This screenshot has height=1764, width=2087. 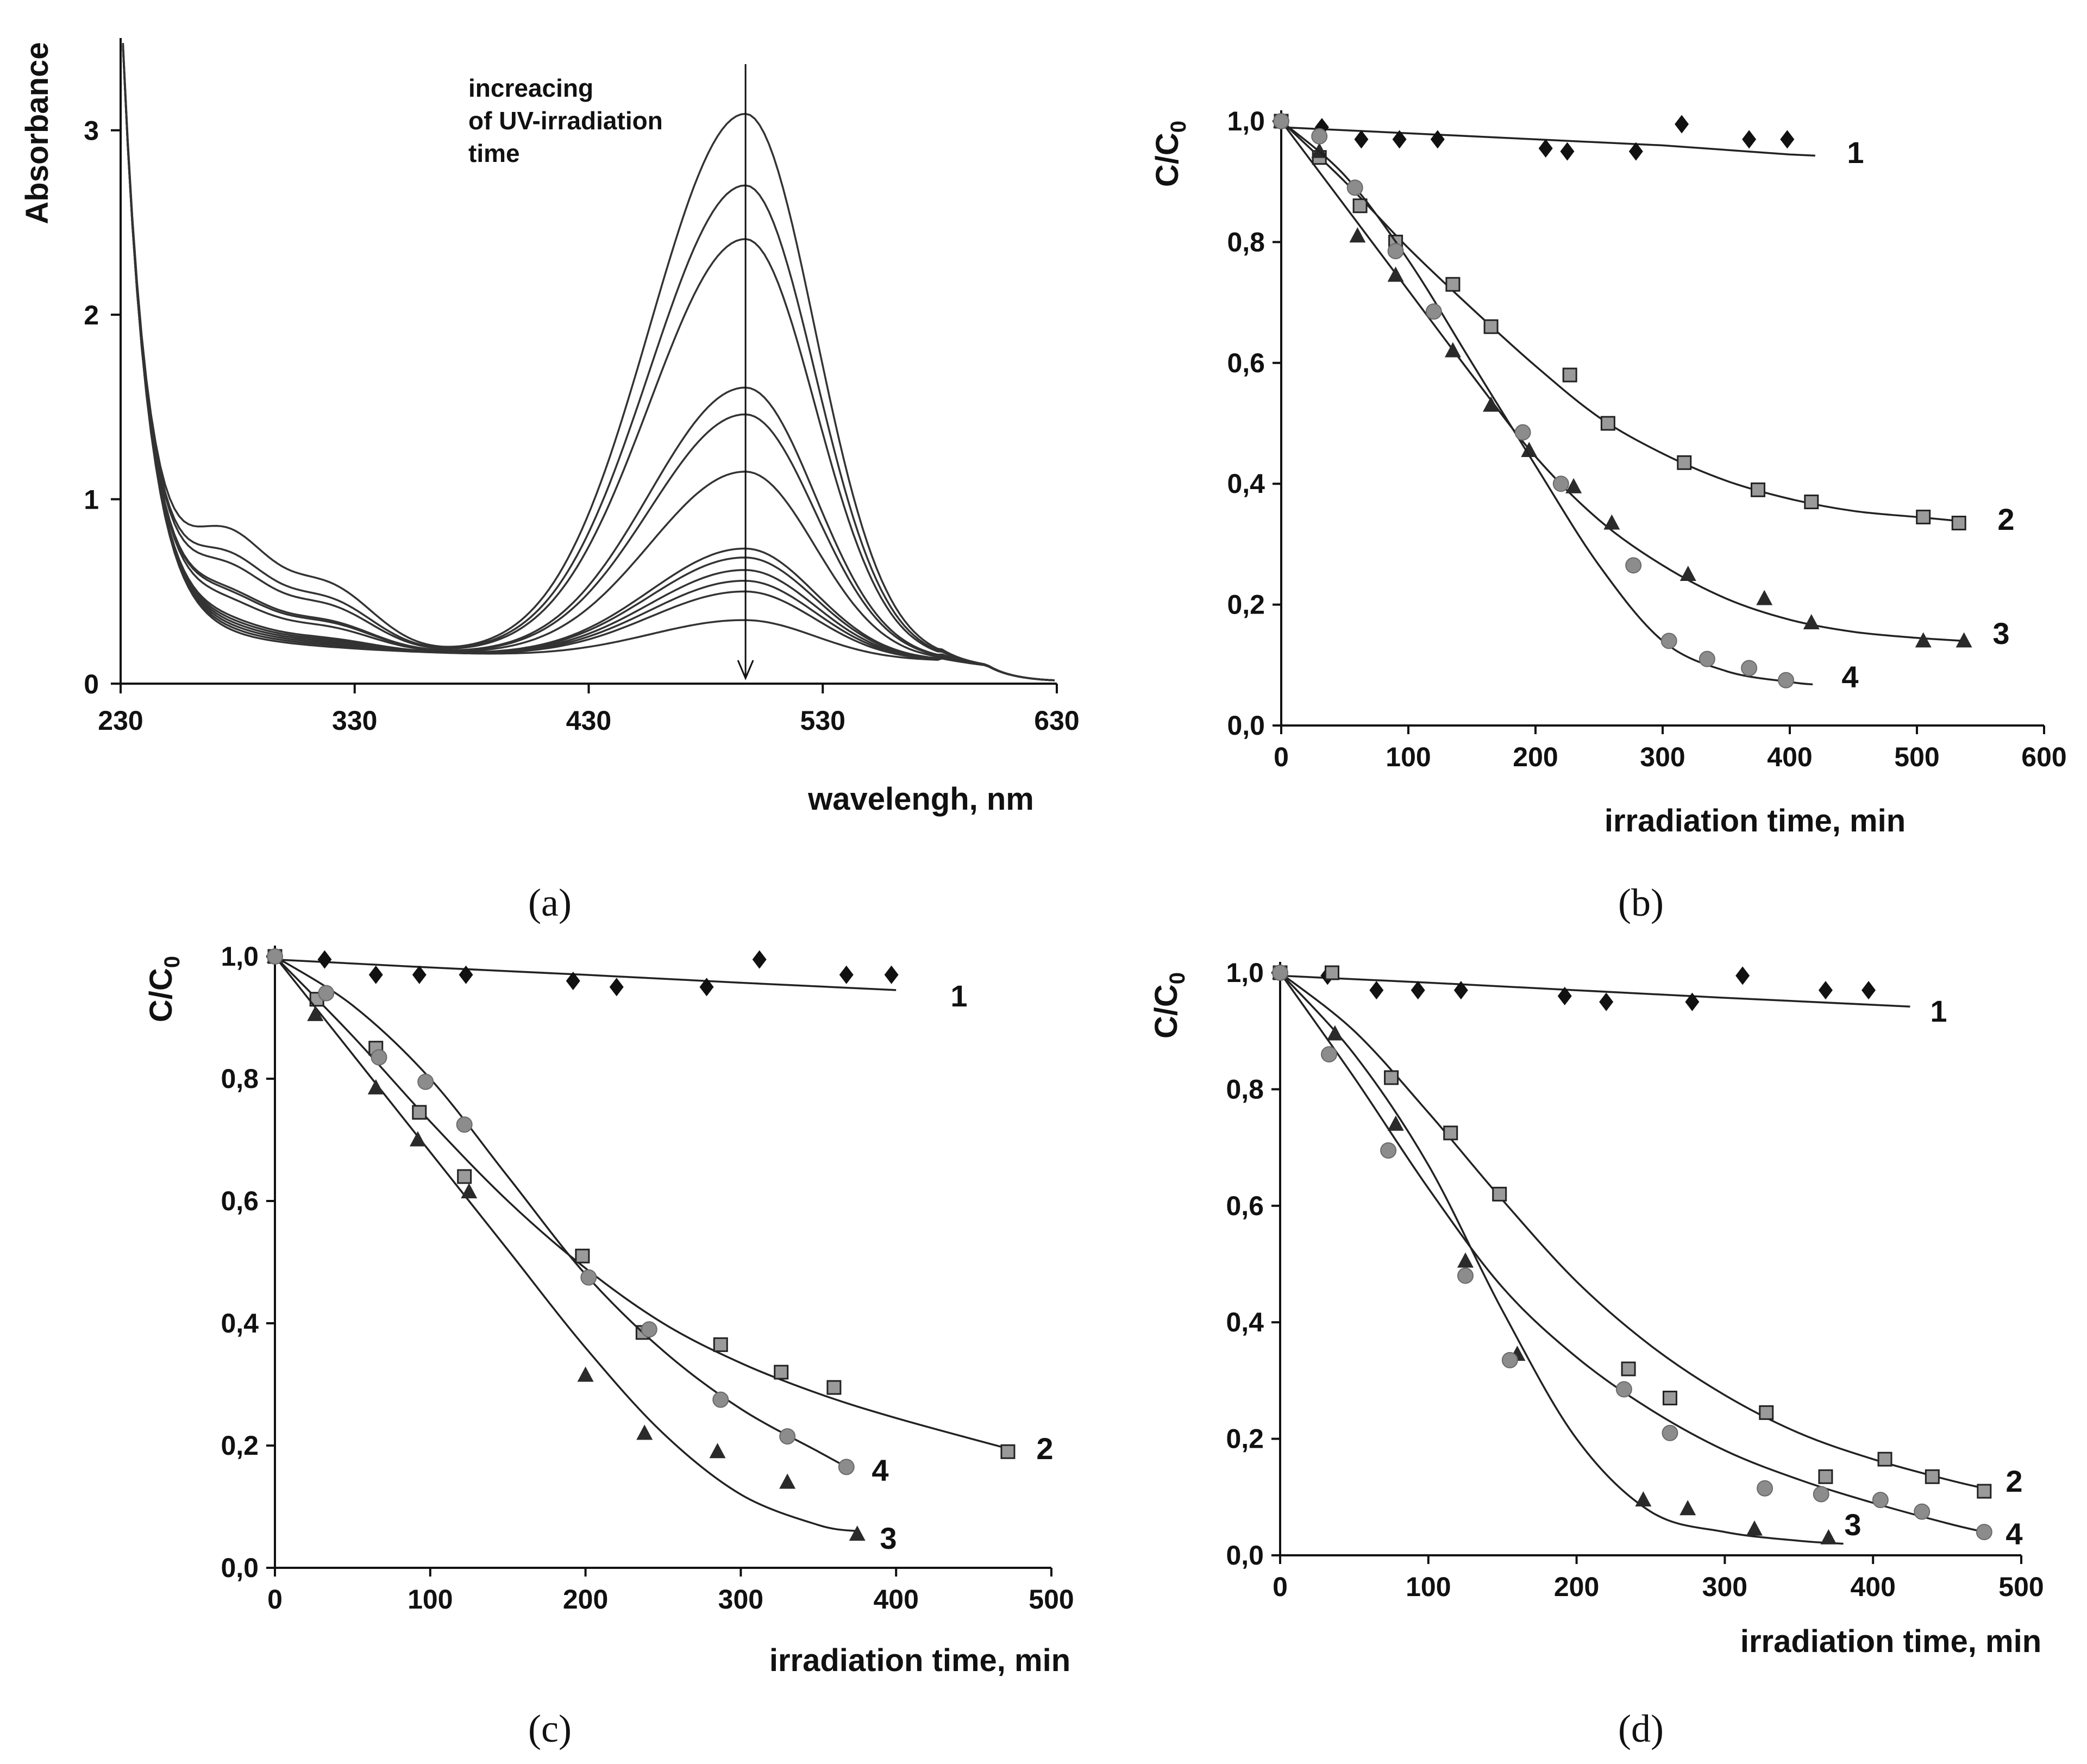 What do you see at coordinates (494, 153) in the screenshot?
I see `uv-annotation-line: time` at bounding box center [494, 153].